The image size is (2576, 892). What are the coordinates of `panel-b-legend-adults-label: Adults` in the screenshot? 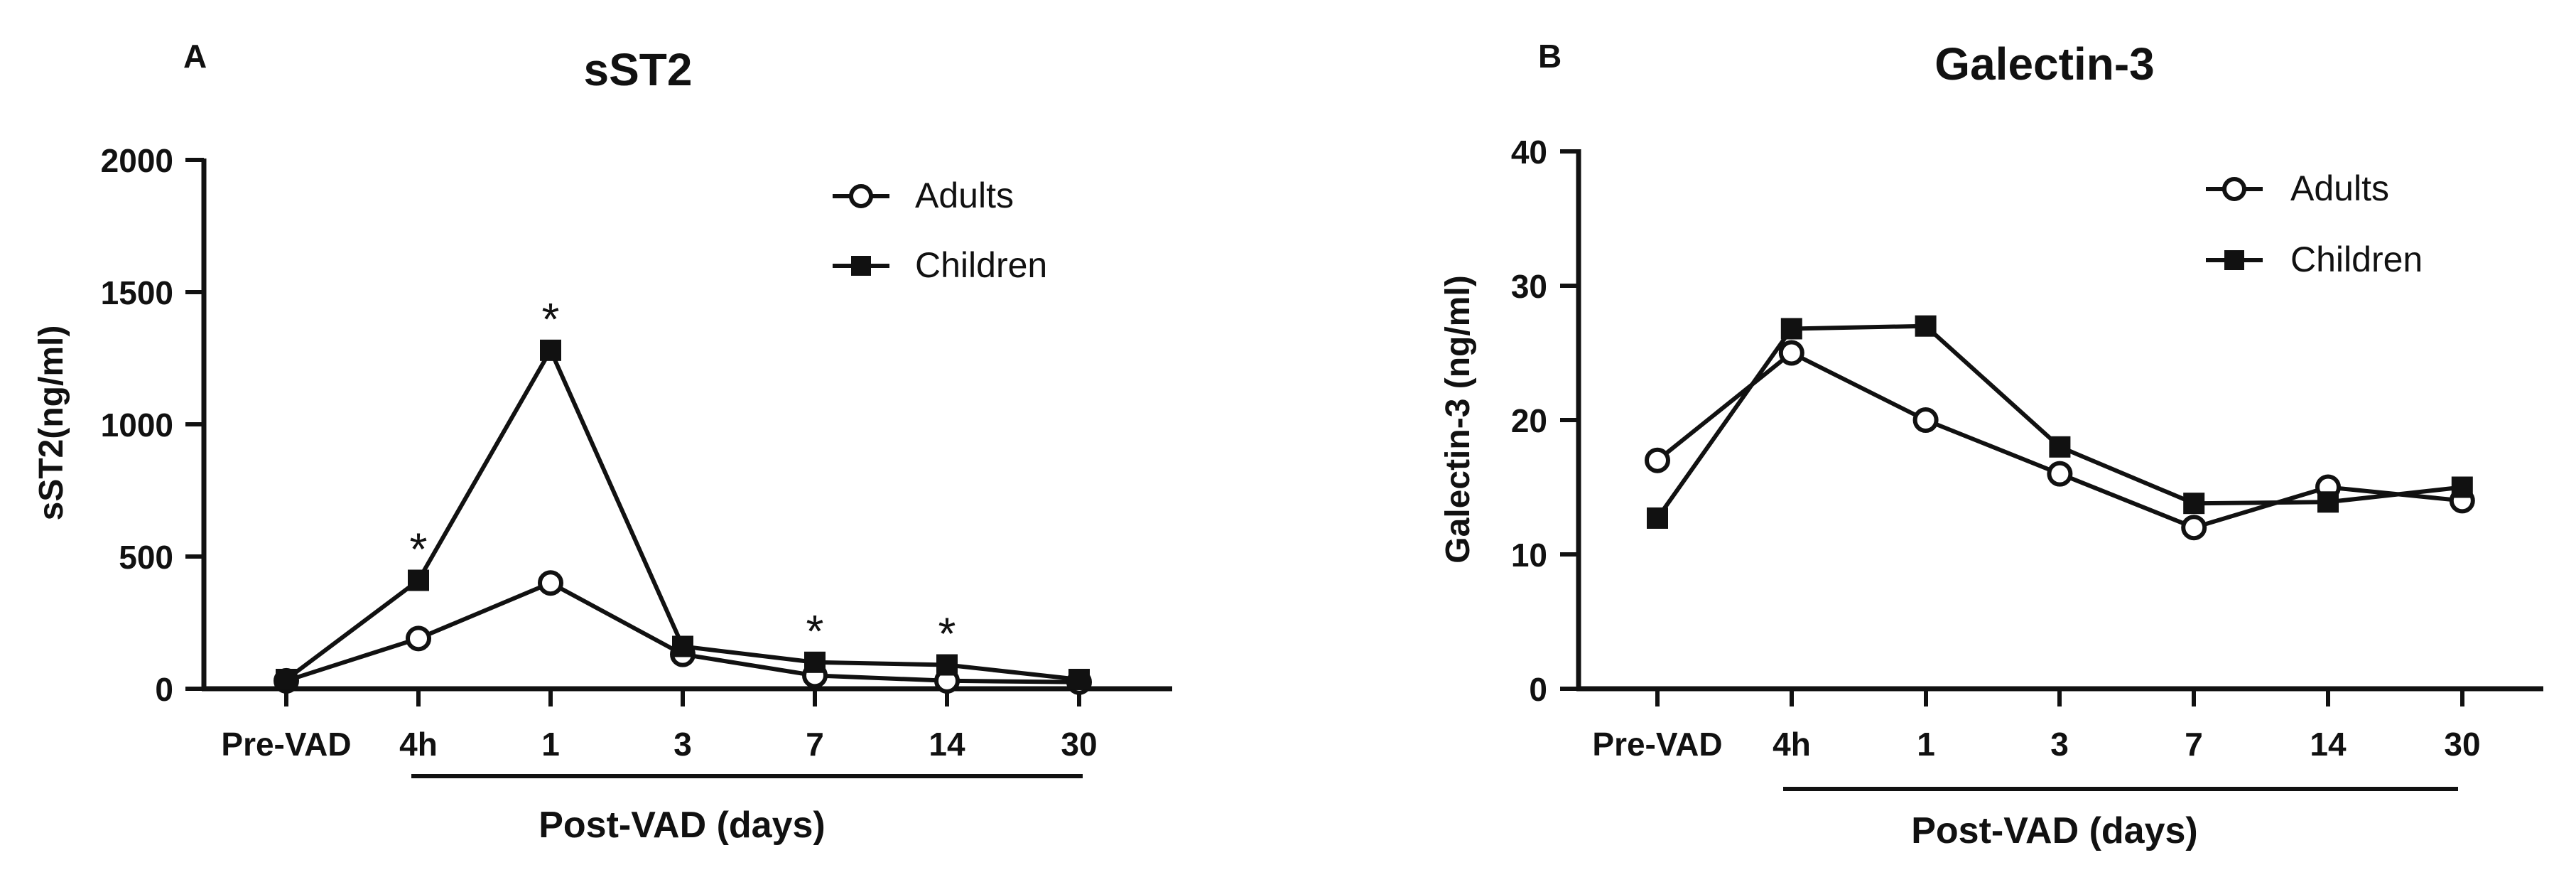 It's located at (2339, 188).